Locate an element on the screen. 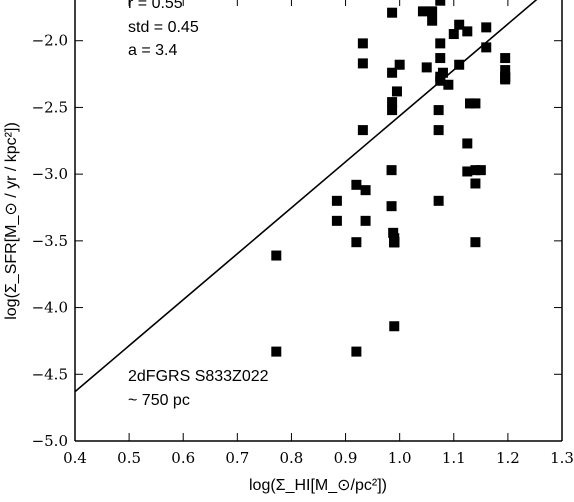  x-tick-label: 0.8 is located at coordinates (292, 458).